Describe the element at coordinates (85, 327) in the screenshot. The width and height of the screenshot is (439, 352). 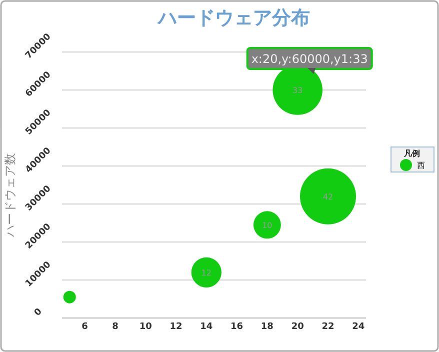
I see `x-tick-label: 6` at that location.